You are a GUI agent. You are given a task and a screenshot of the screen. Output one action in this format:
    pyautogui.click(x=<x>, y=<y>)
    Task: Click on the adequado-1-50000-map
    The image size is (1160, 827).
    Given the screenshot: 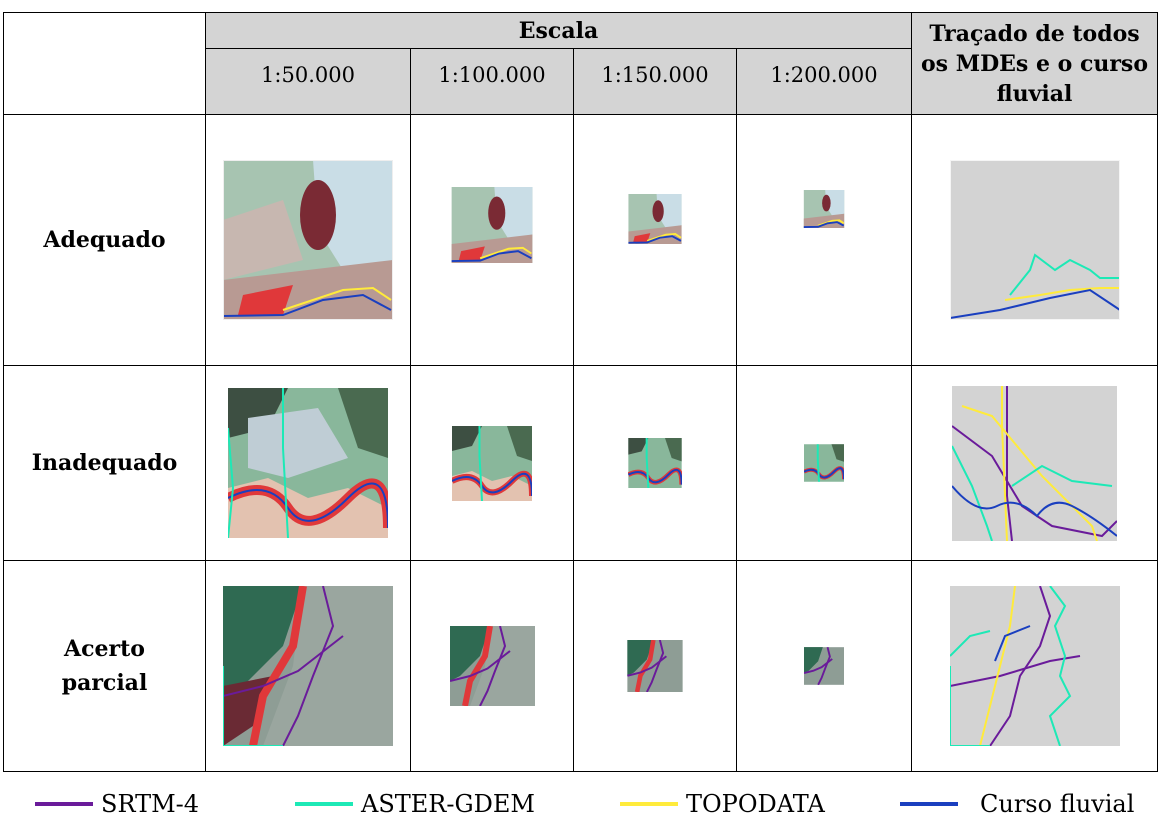 What is the action you would take?
    pyautogui.click(x=308, y=240)
    